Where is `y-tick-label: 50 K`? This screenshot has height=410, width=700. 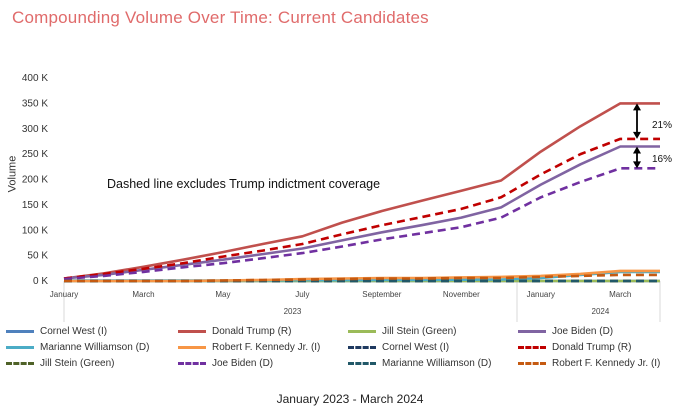 y-tick-label: 50 K is located at coordinates (37, 256).